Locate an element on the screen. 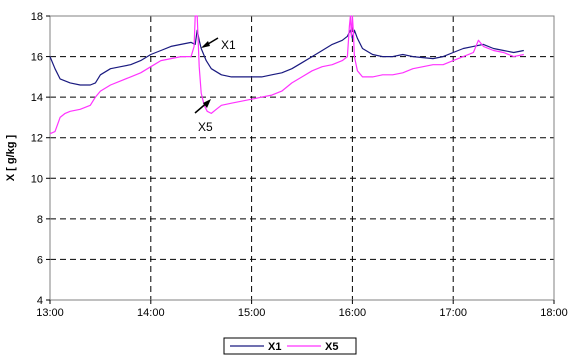  legend: X1 X5 is located at coordinates (290, 346).